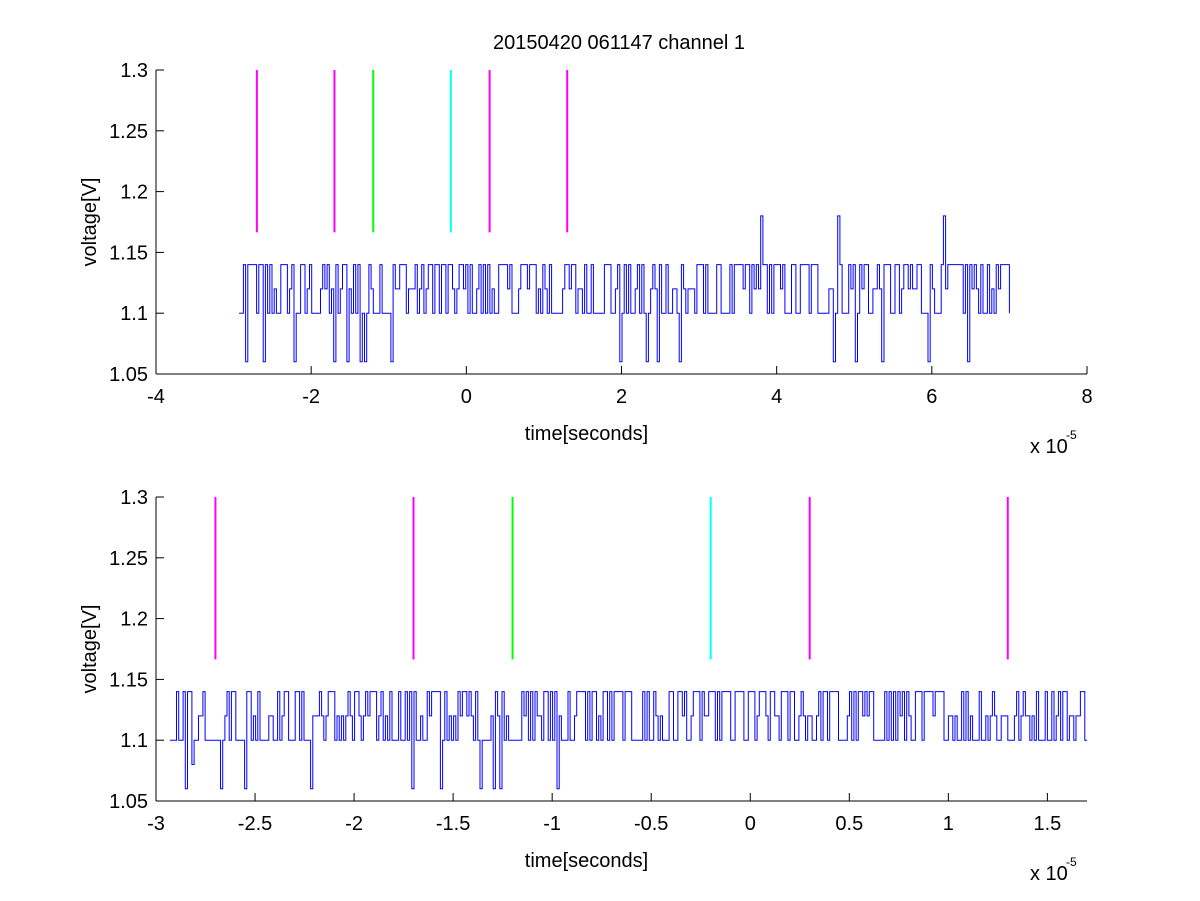  I want to click on x-tick-label: -4, so click(156, 397).